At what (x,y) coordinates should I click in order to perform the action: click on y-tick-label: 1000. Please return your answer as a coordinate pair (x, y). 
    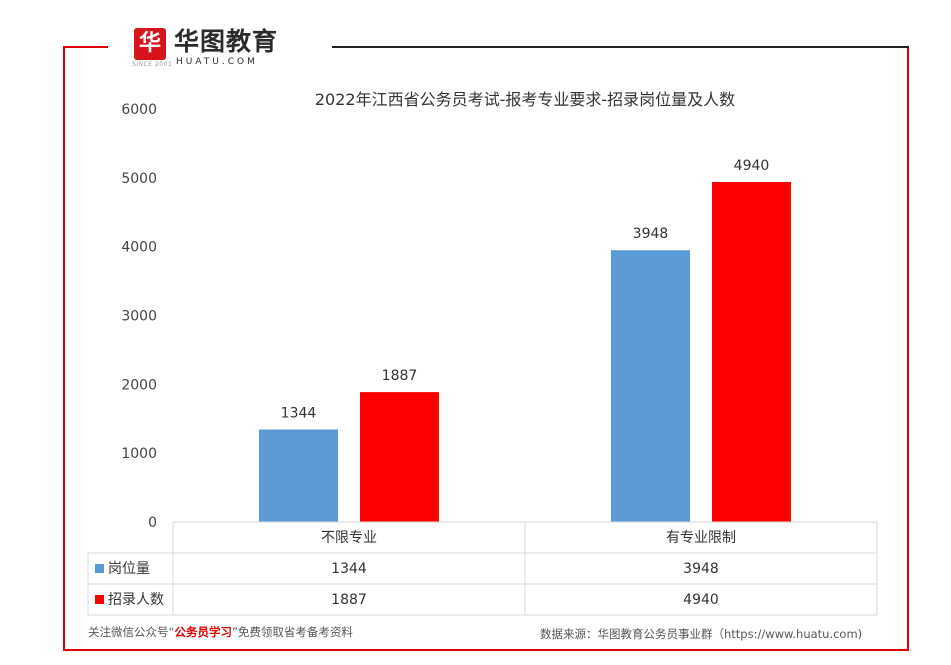
    Looking at the image, I should click on (139, 454).